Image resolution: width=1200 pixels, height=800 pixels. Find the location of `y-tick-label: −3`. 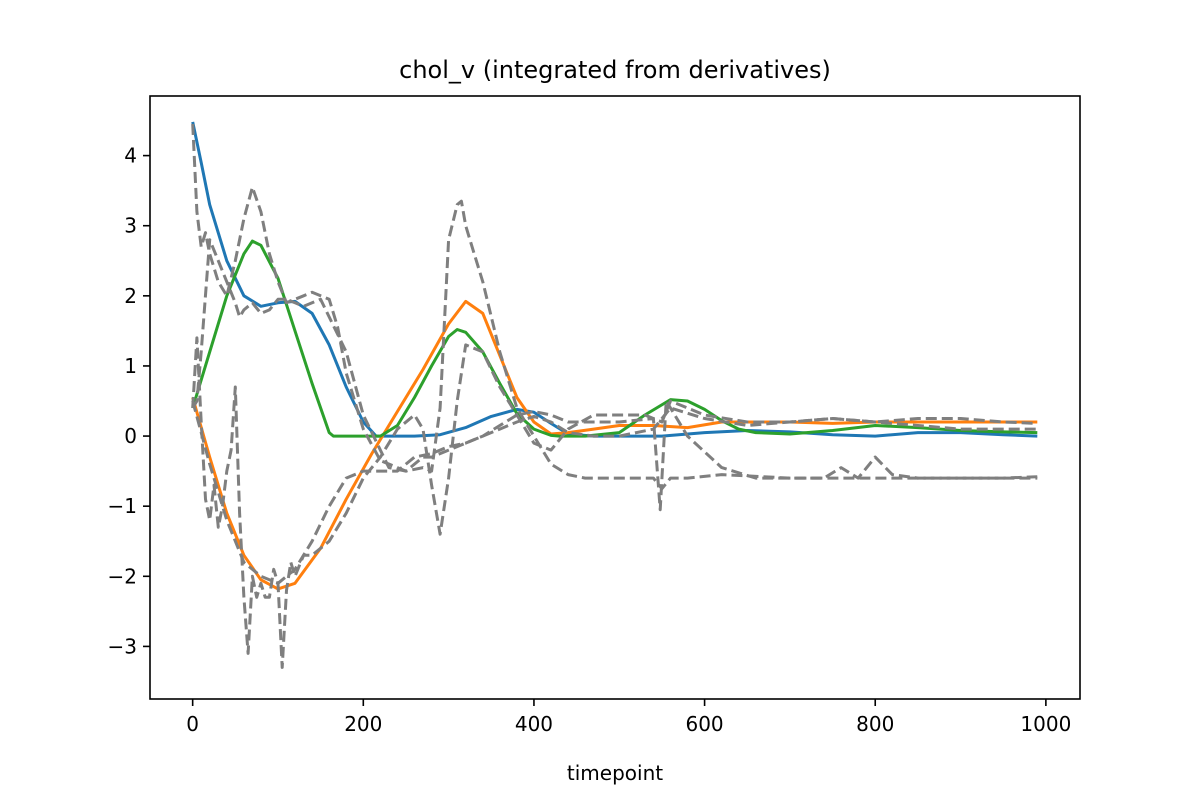

y-tick-label: −3 is located at coordinates (122, 646).